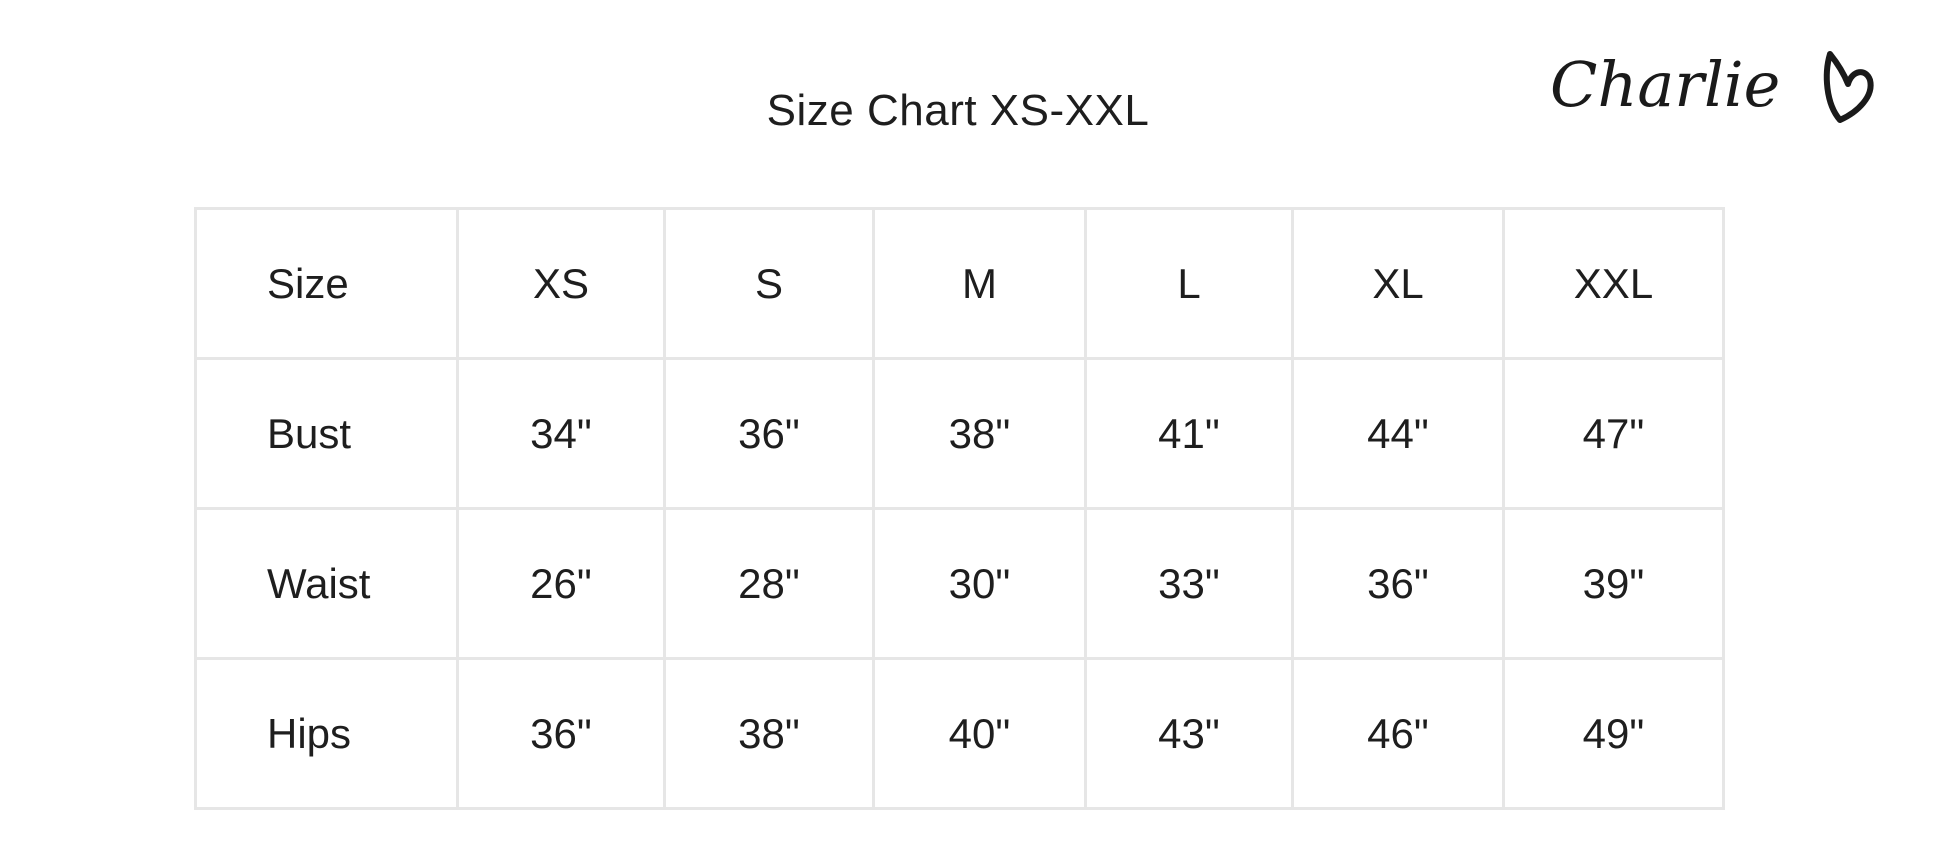  What do you see at coordinates (769, 283) in the screenshot?
I see `header-size: S` at bounding box center [769, 283].